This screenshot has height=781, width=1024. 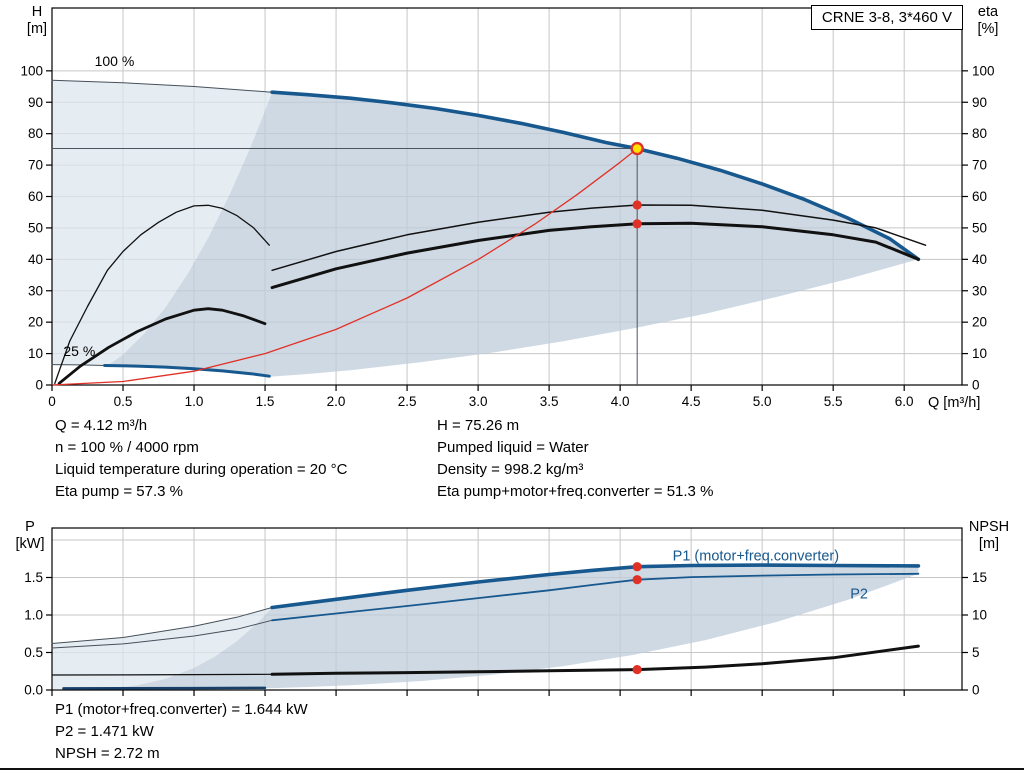 I want to click on y-left-tick-label: 70, so click(x=35, y=165).